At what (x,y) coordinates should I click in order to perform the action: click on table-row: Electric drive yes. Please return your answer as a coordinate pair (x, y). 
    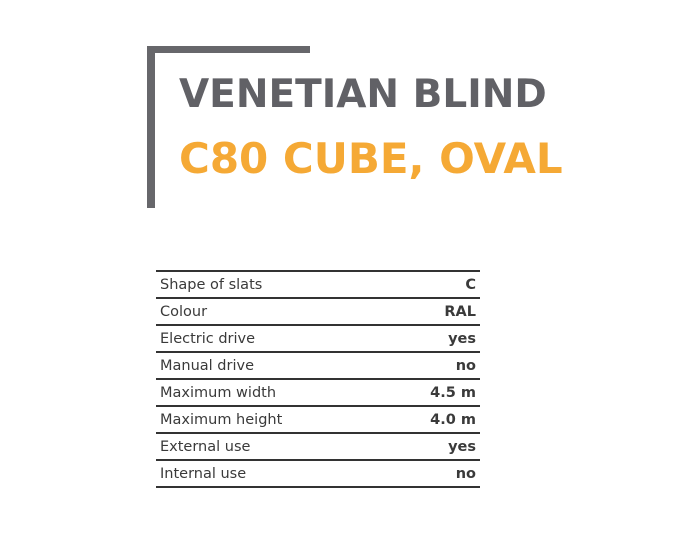
    Looking at the image, I should click on (318, 339).